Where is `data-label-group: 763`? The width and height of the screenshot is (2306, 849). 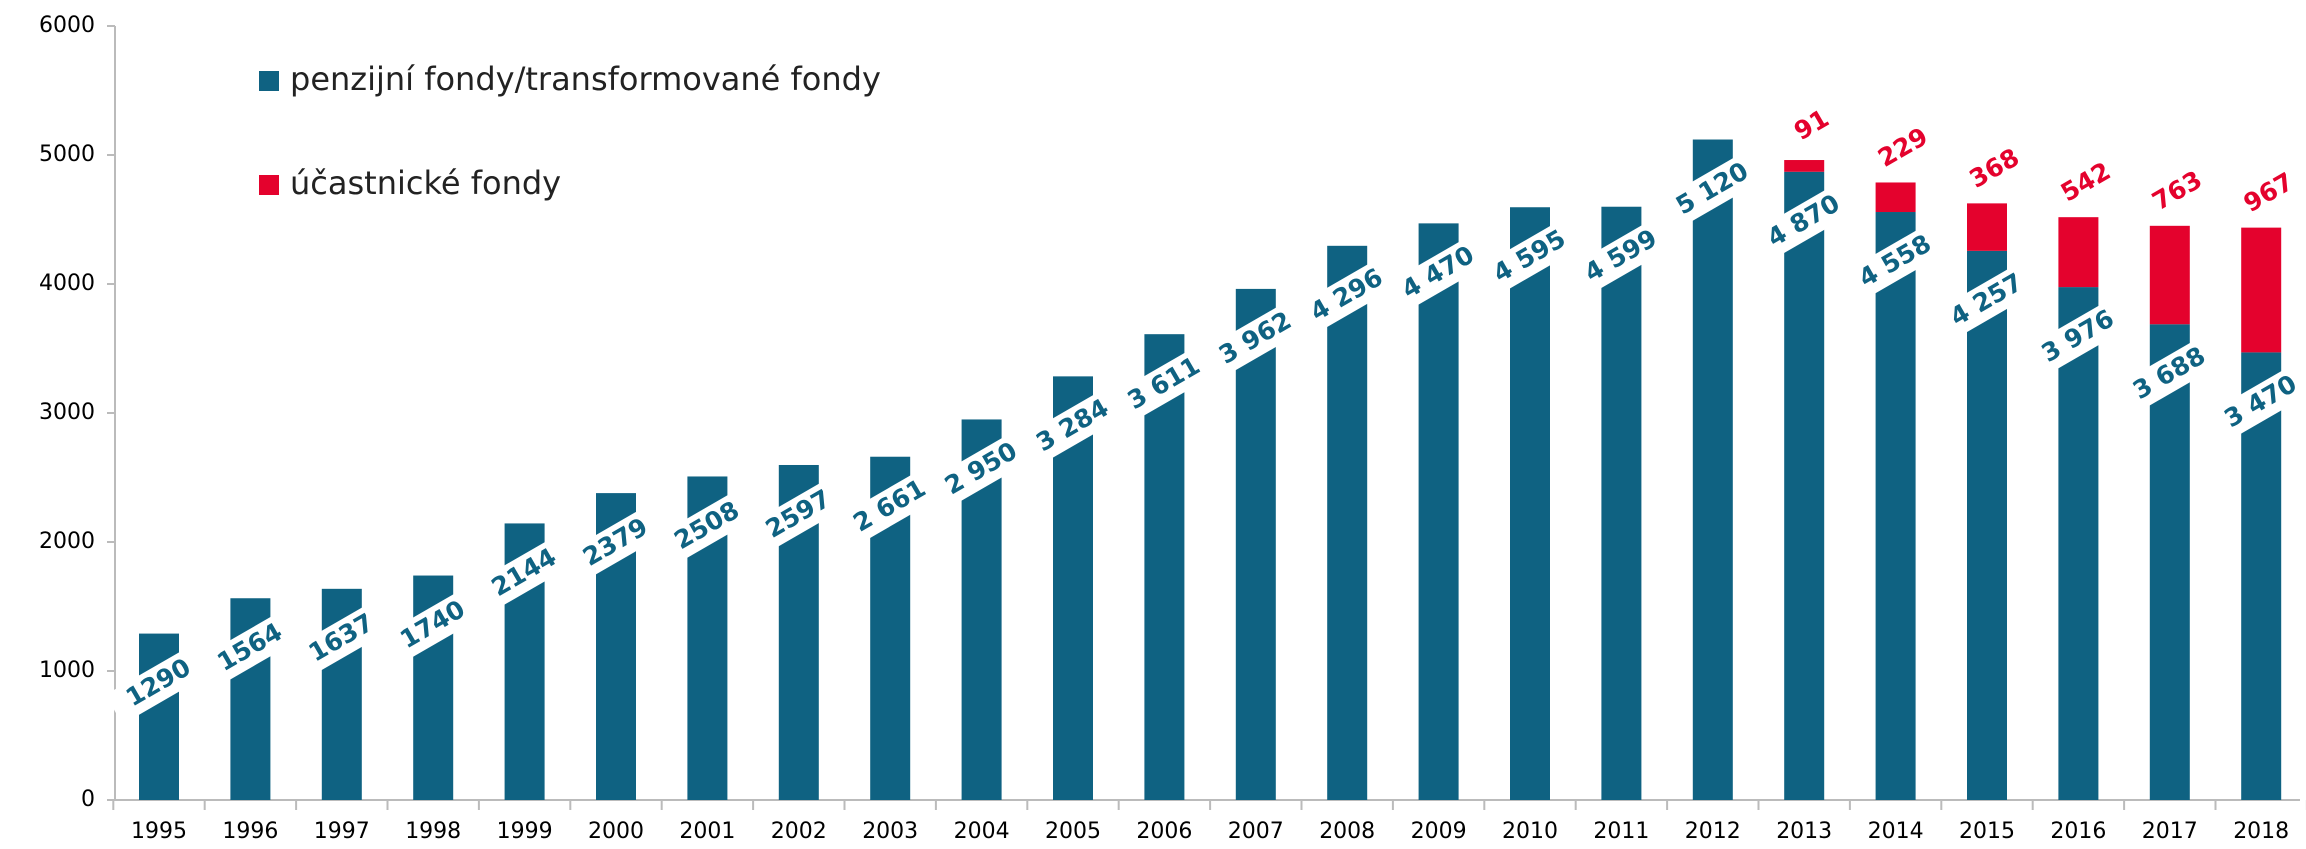 data-label-group: 763 is located at coordinates (2177, 190).